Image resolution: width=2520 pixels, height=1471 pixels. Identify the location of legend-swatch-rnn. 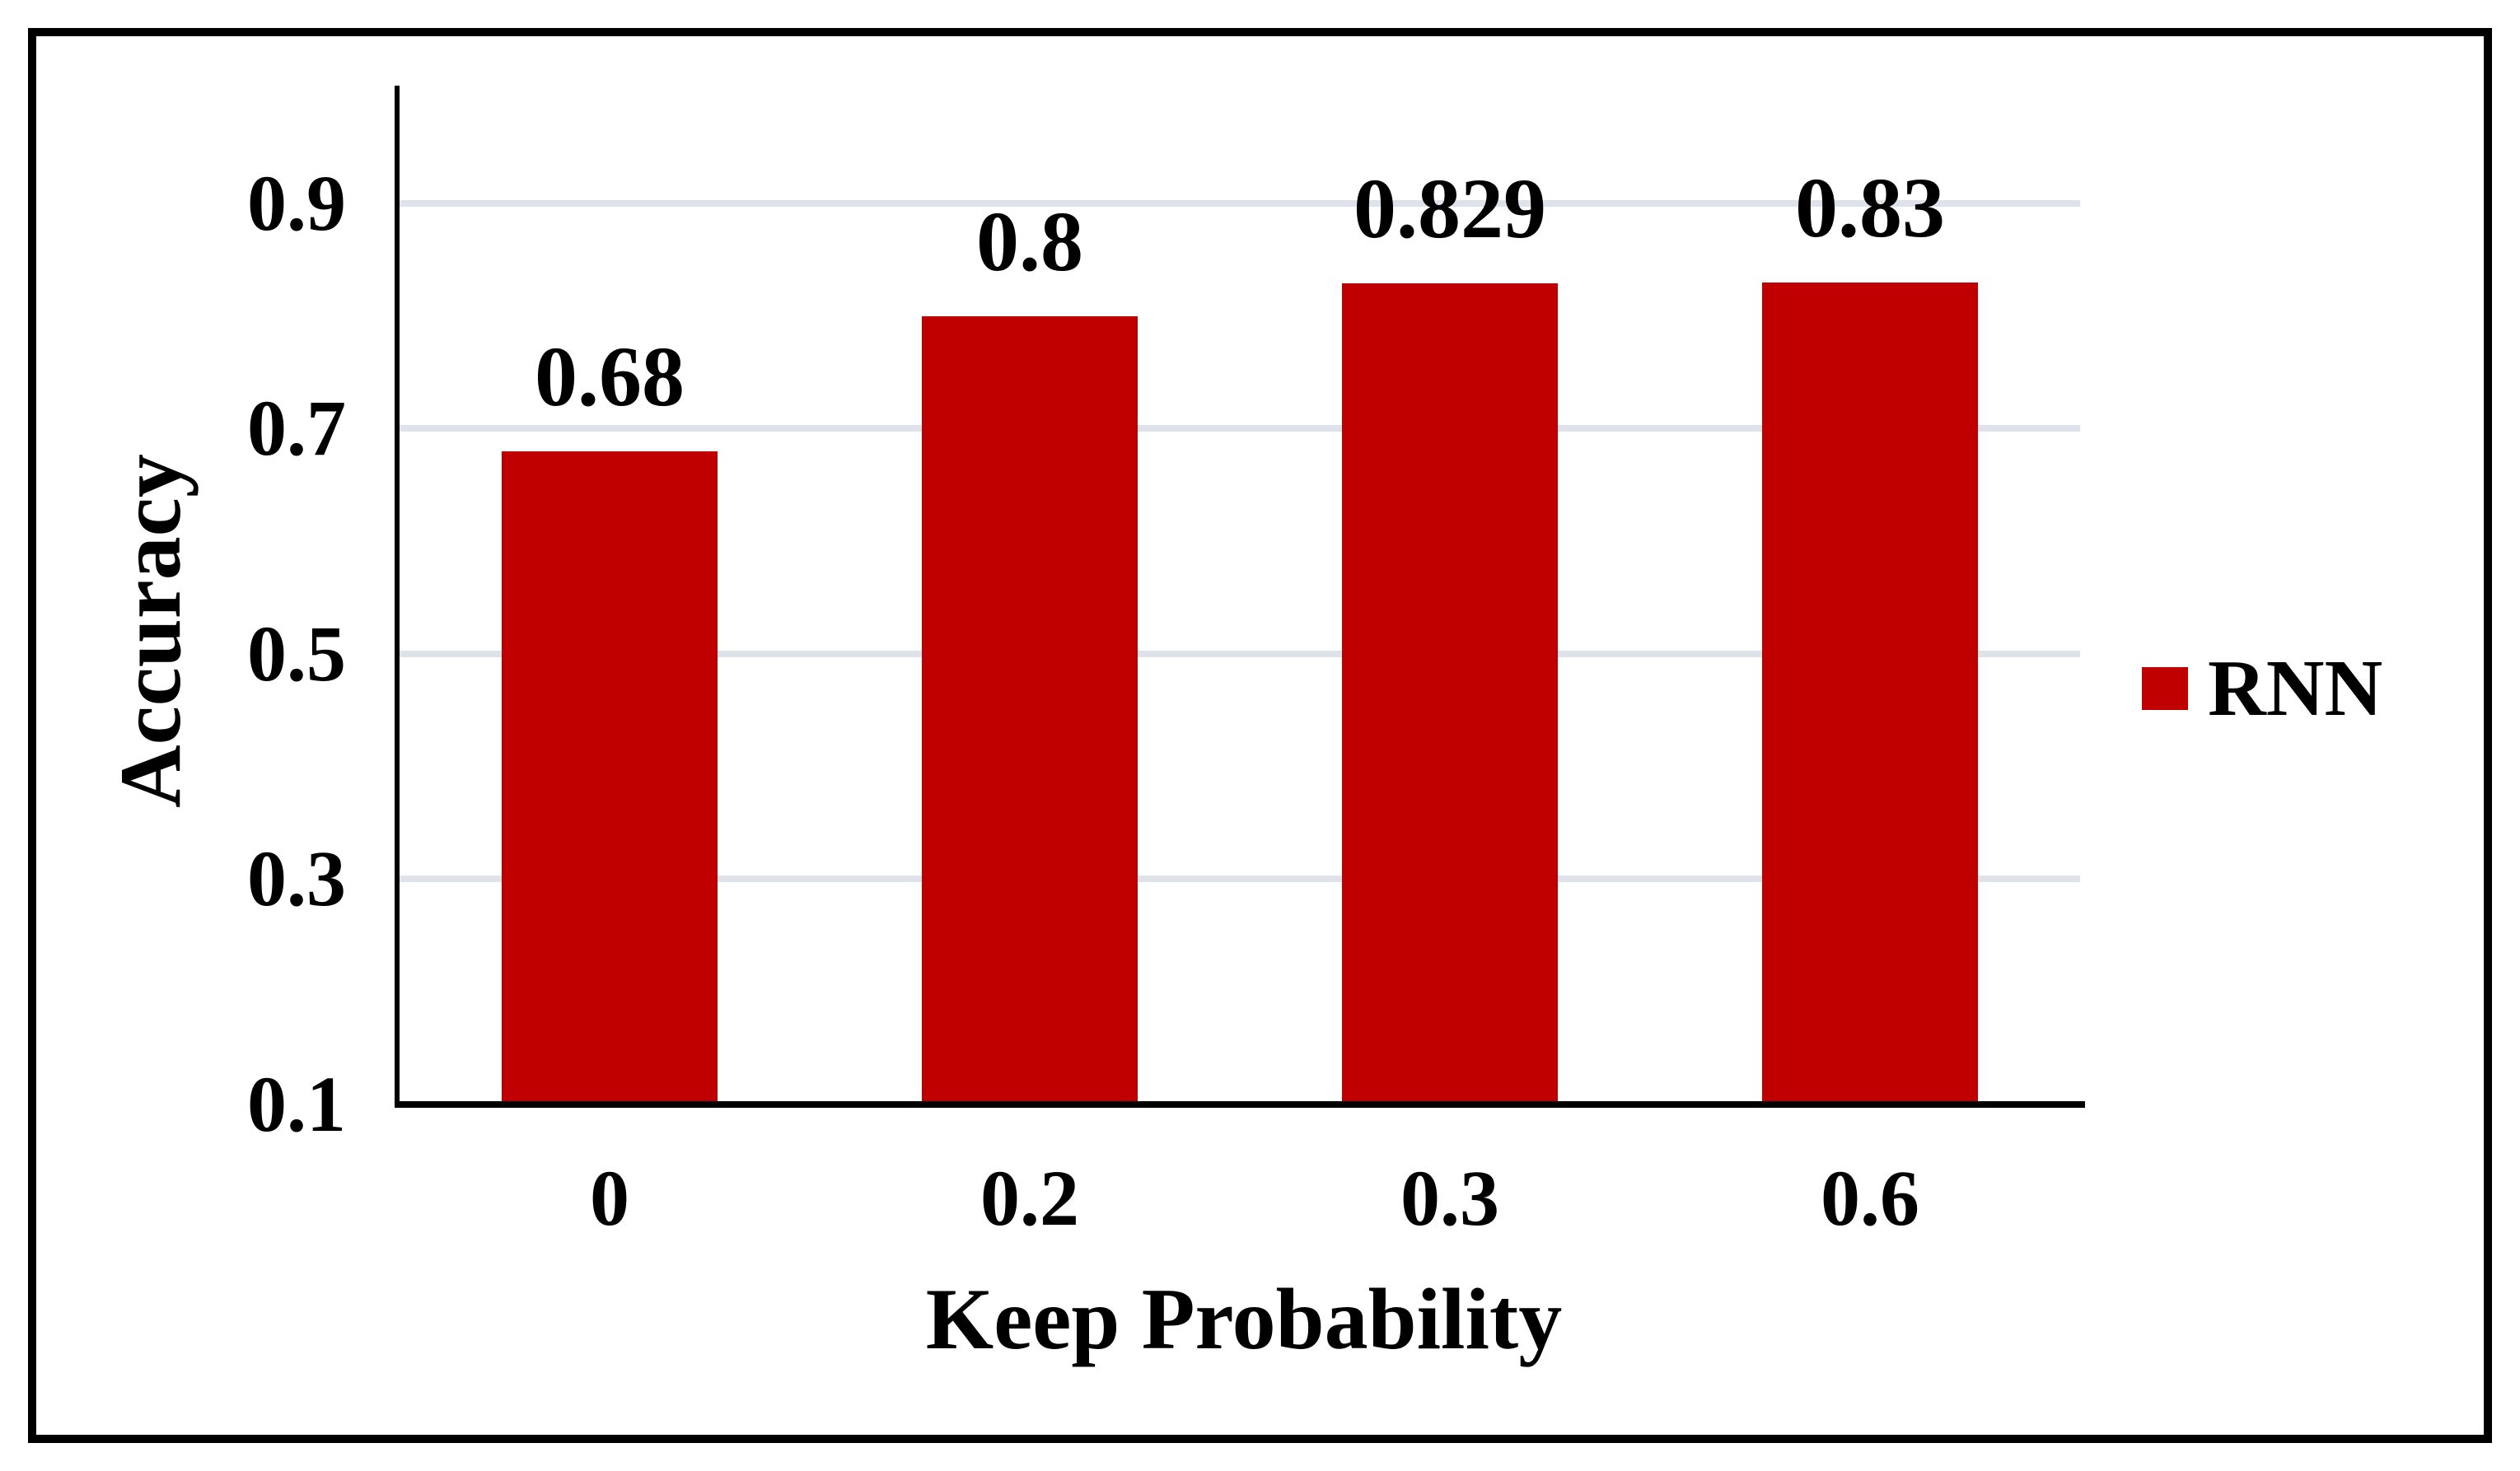
(2165, 688).